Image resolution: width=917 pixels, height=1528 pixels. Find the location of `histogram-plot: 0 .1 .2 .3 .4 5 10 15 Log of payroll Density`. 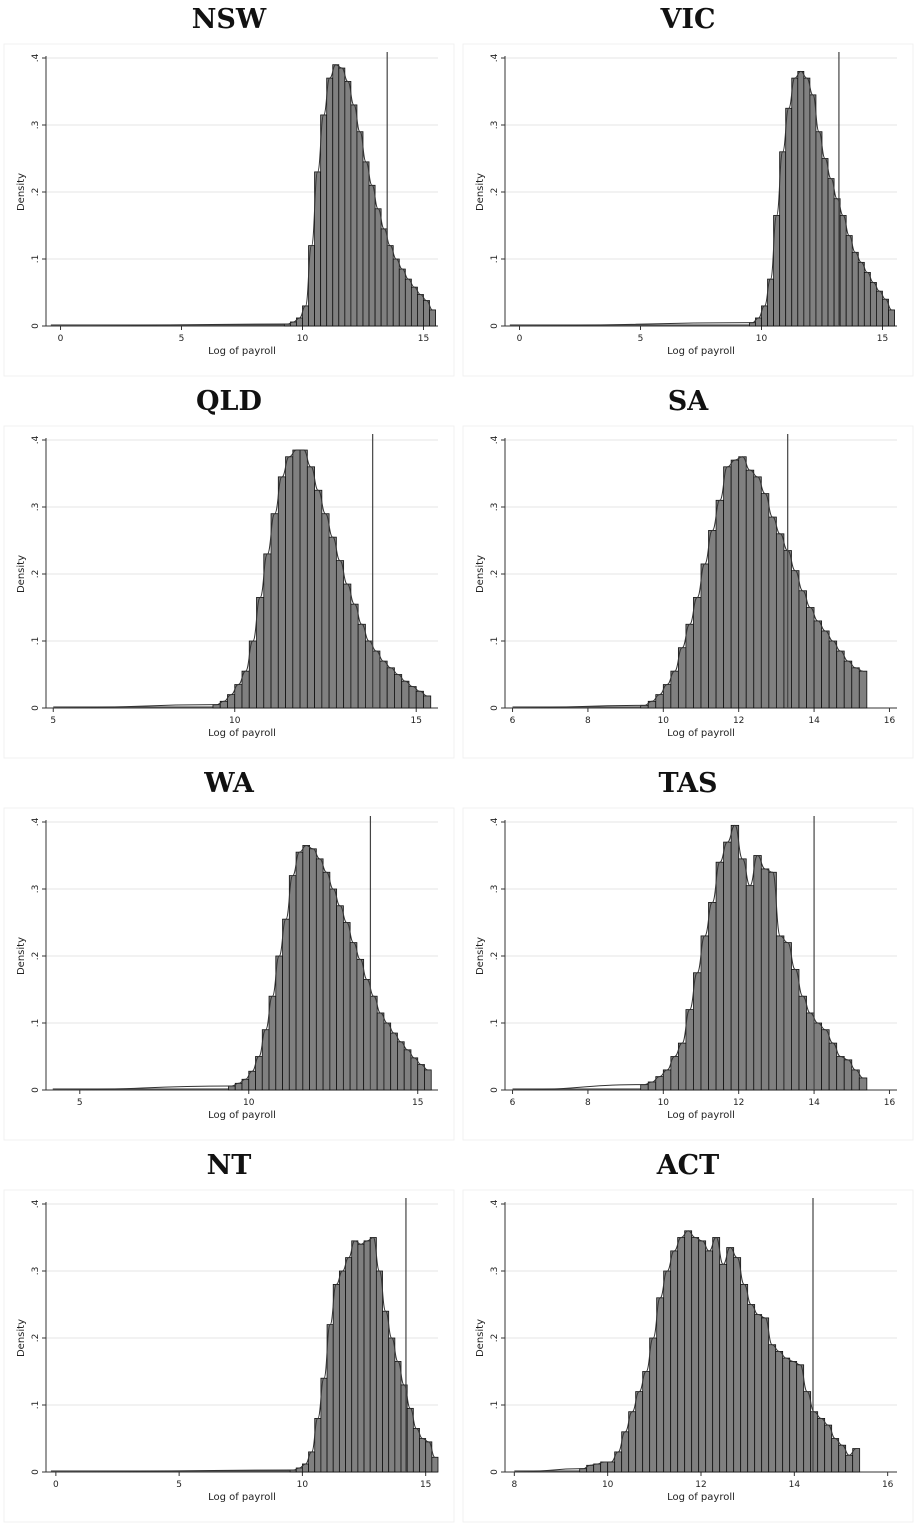

histogram-plot: 0 .1 .2 .3 .4 5 10 15 Log of payroll Density is located at coordinates (229, 974).